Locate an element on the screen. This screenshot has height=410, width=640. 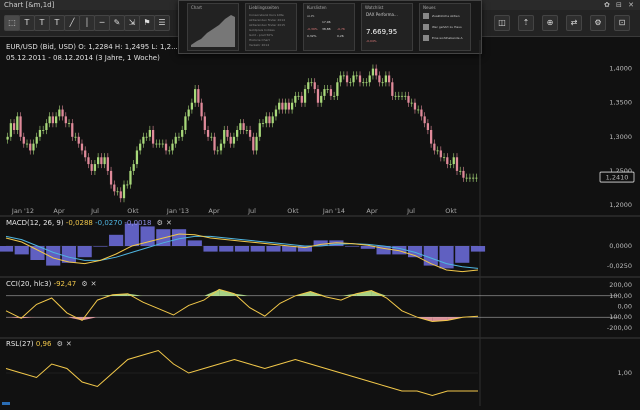
list-icon: ☰ is located at coordinates (162, 23).